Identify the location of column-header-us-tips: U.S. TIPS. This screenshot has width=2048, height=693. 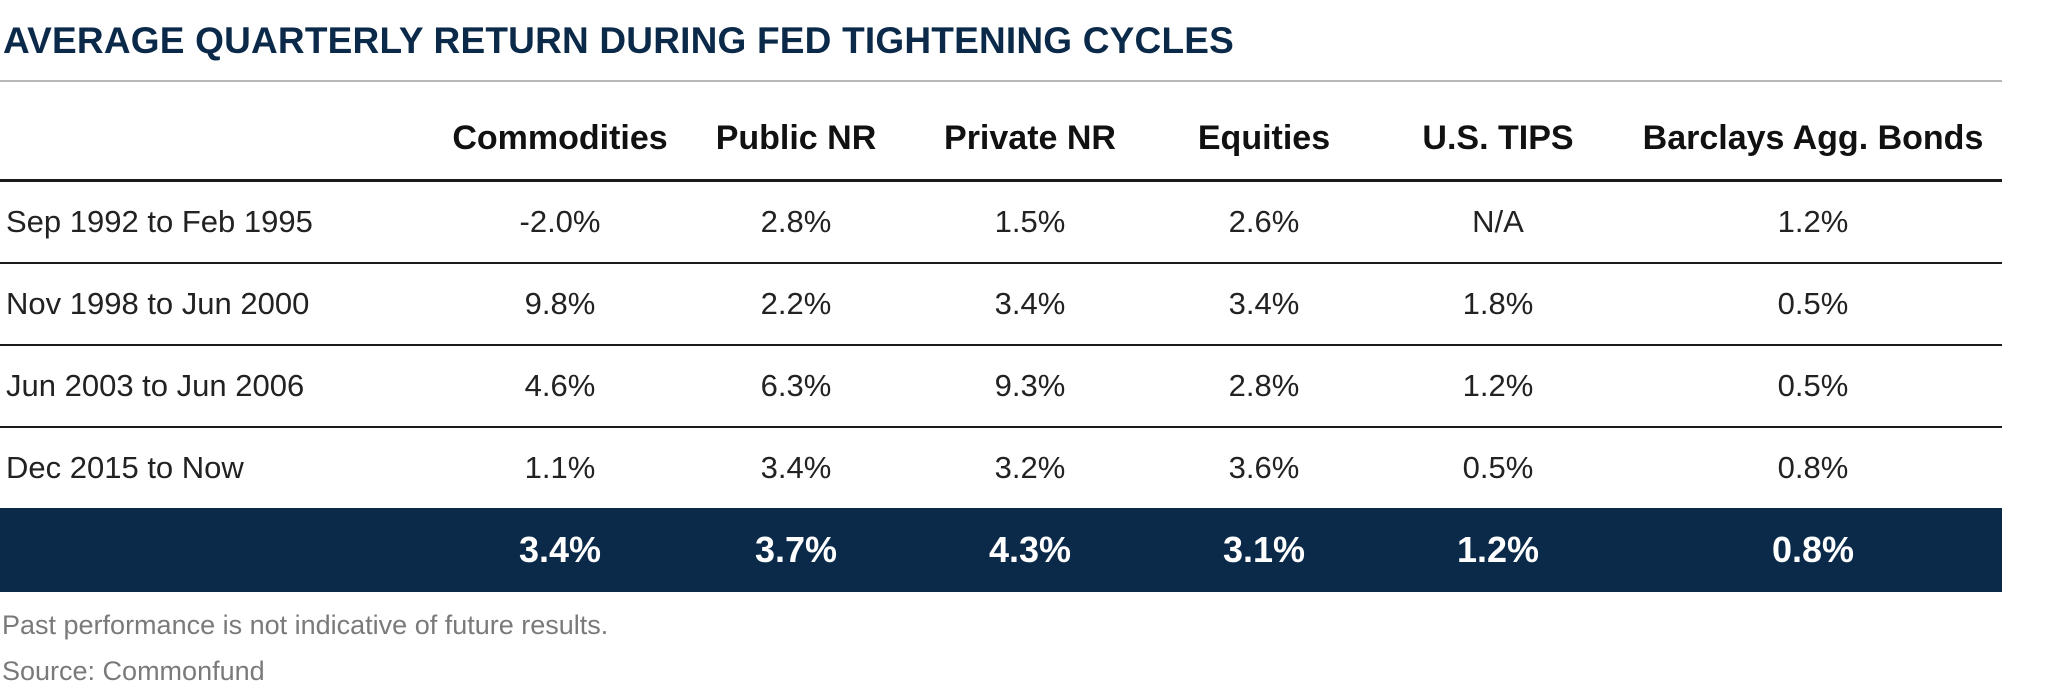
(1498, 139).